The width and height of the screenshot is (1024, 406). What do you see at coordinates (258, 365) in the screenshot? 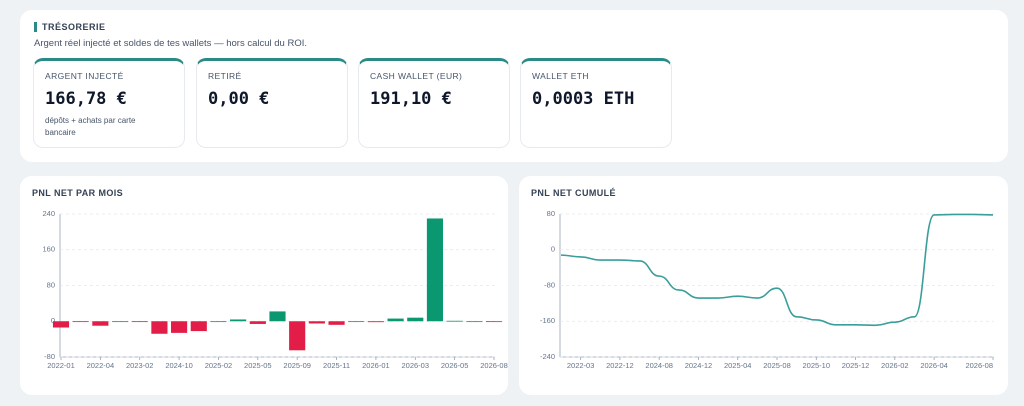
I see `x-tick-label: 2025-05` at bounding box center [258, 365].